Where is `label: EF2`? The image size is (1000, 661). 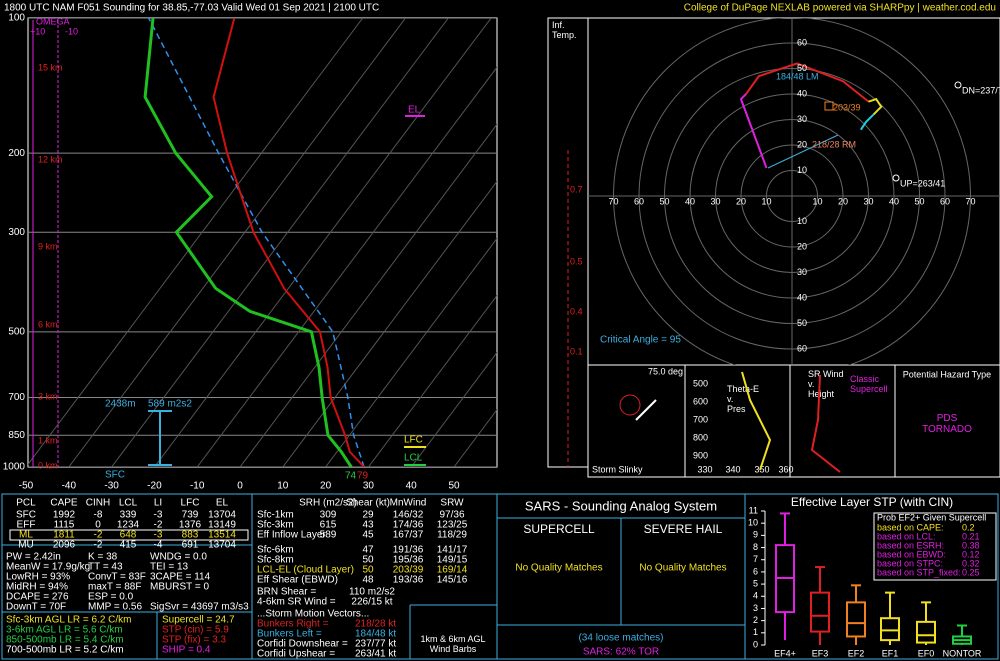
label: EF2 is located at coordinates (856, 653).